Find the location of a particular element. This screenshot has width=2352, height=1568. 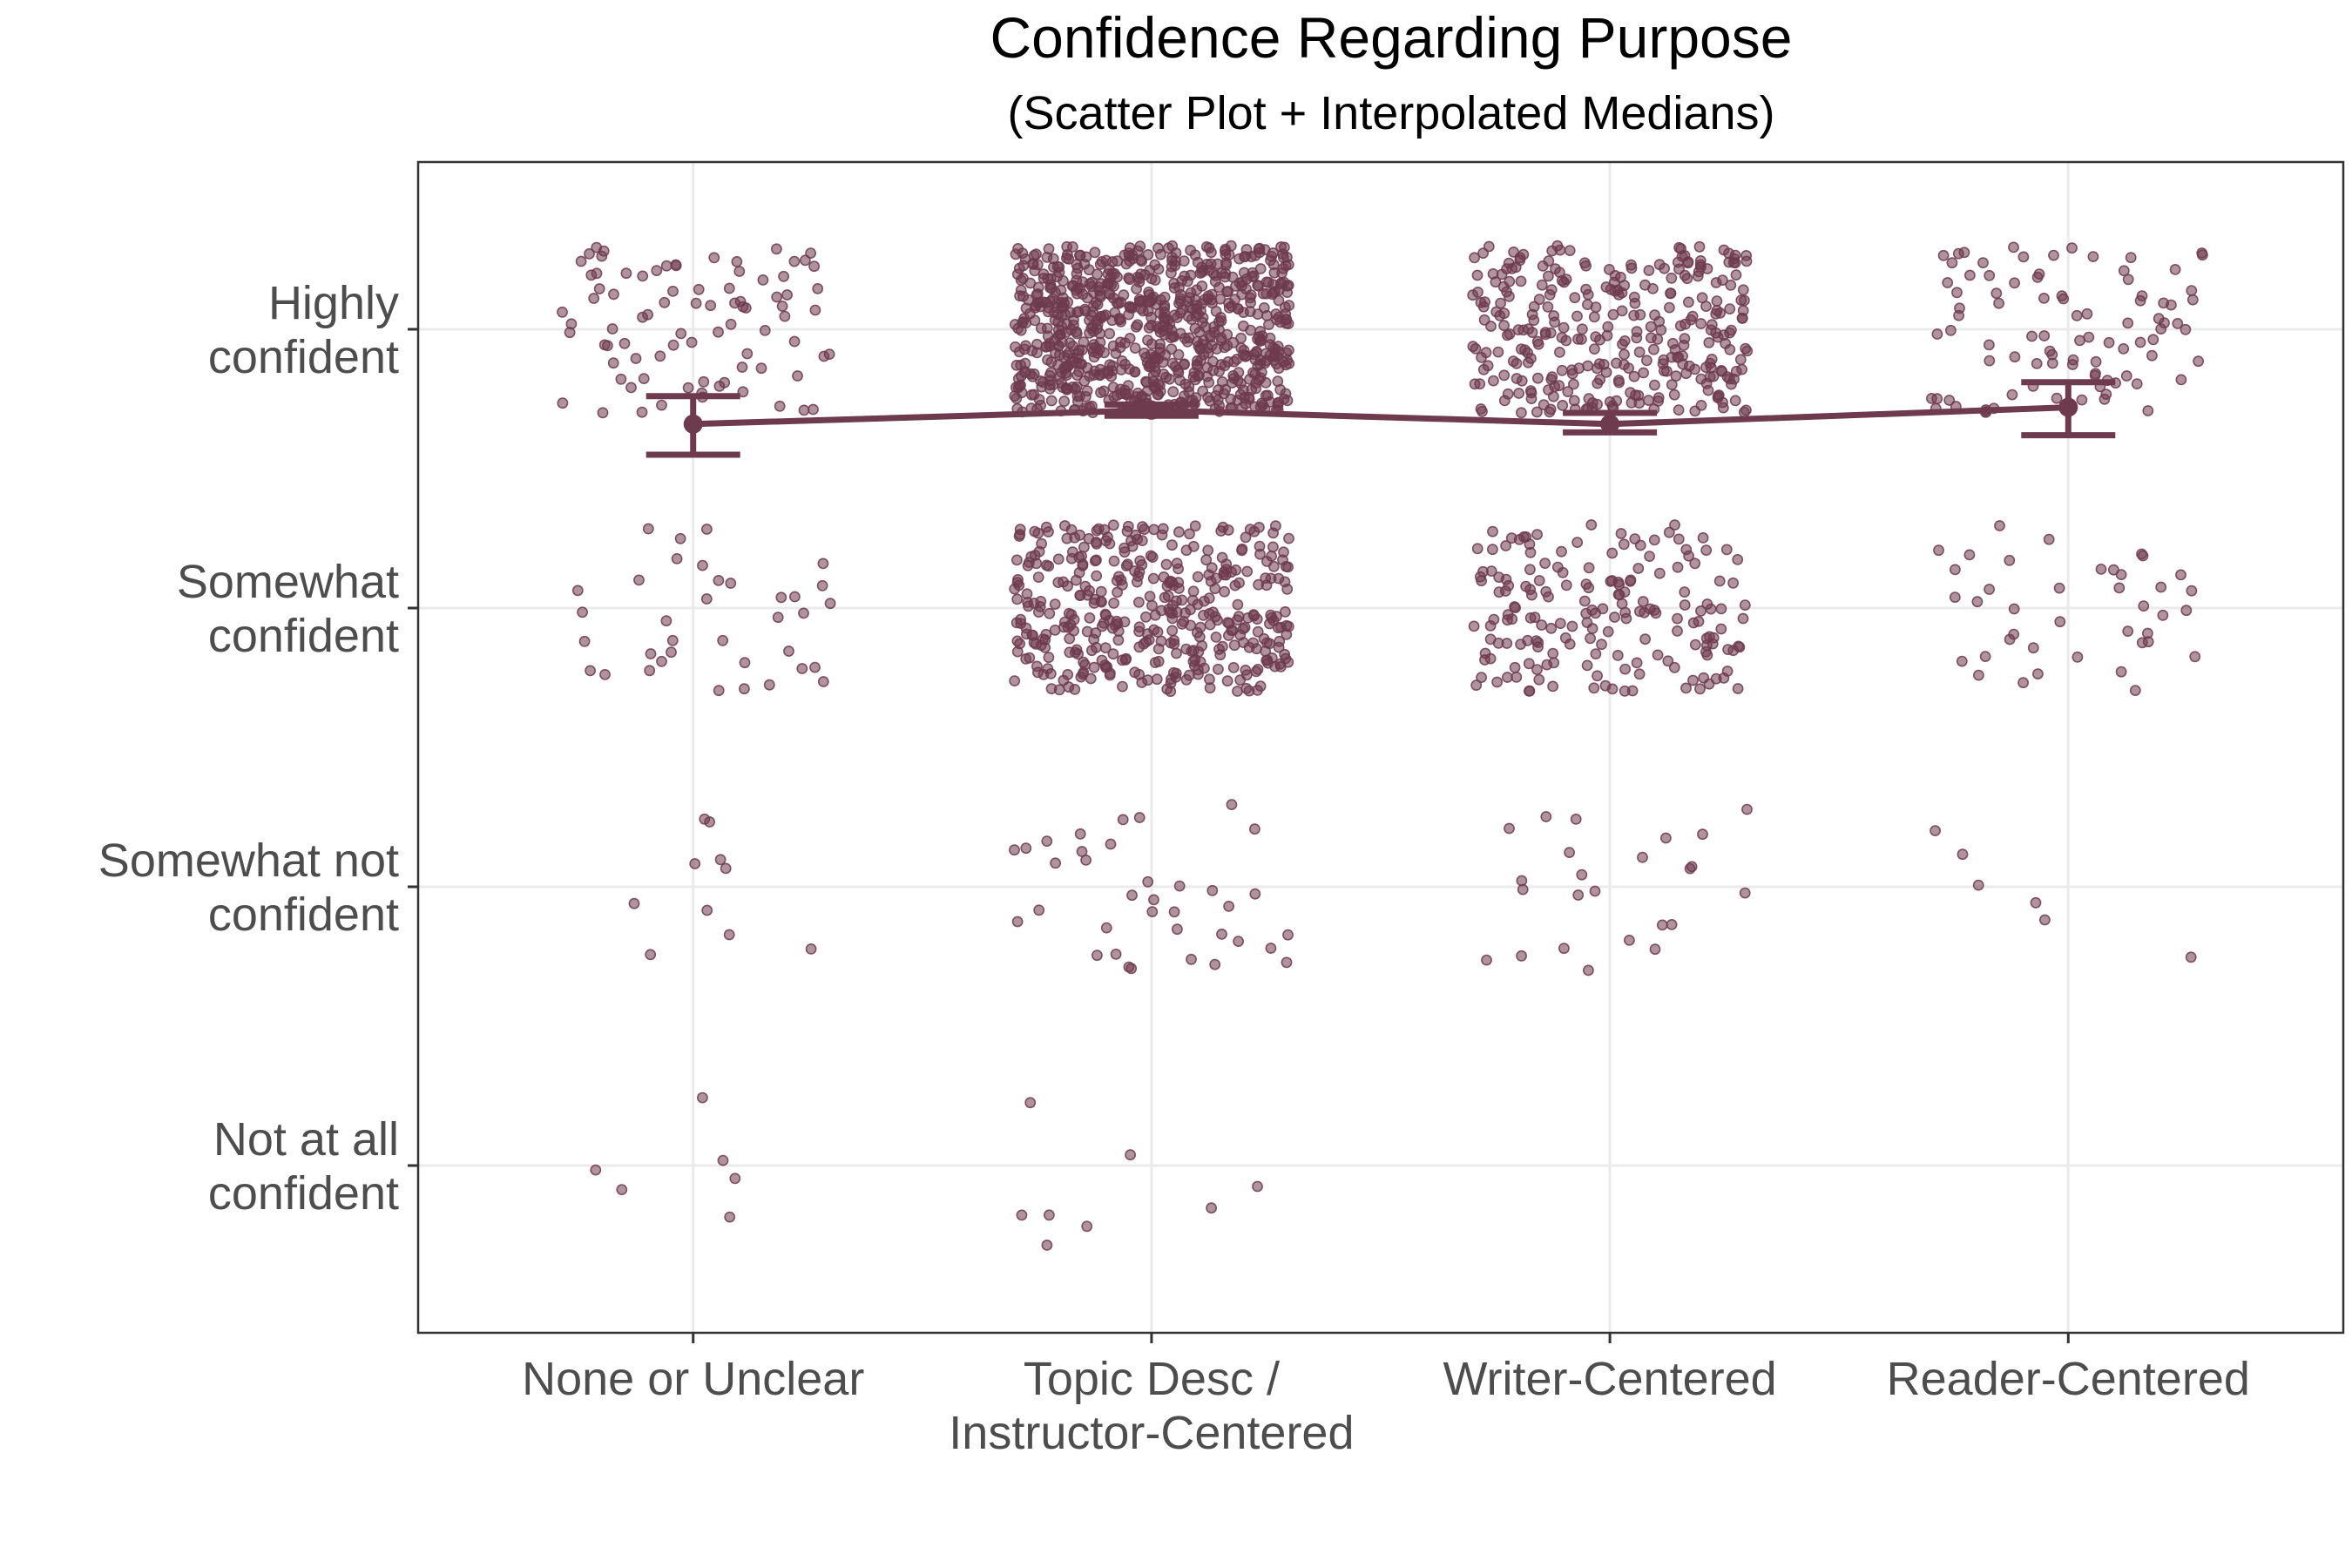

x-tick-label: None or Unclear is located at coordinates (693, 1379).